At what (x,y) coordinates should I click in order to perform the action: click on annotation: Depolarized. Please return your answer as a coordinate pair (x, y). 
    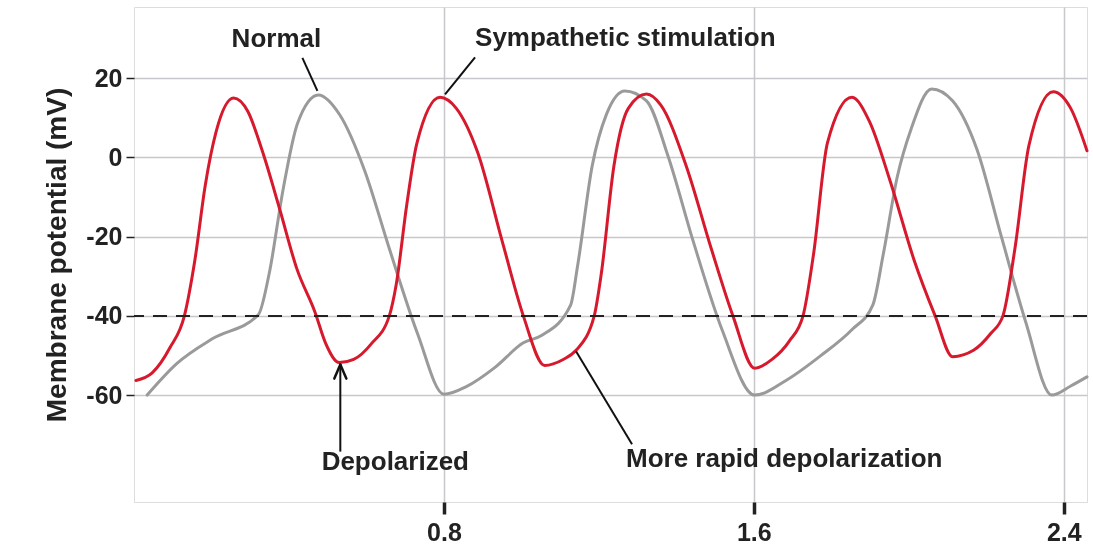
    Looking at the image, I should click on (395, 460).